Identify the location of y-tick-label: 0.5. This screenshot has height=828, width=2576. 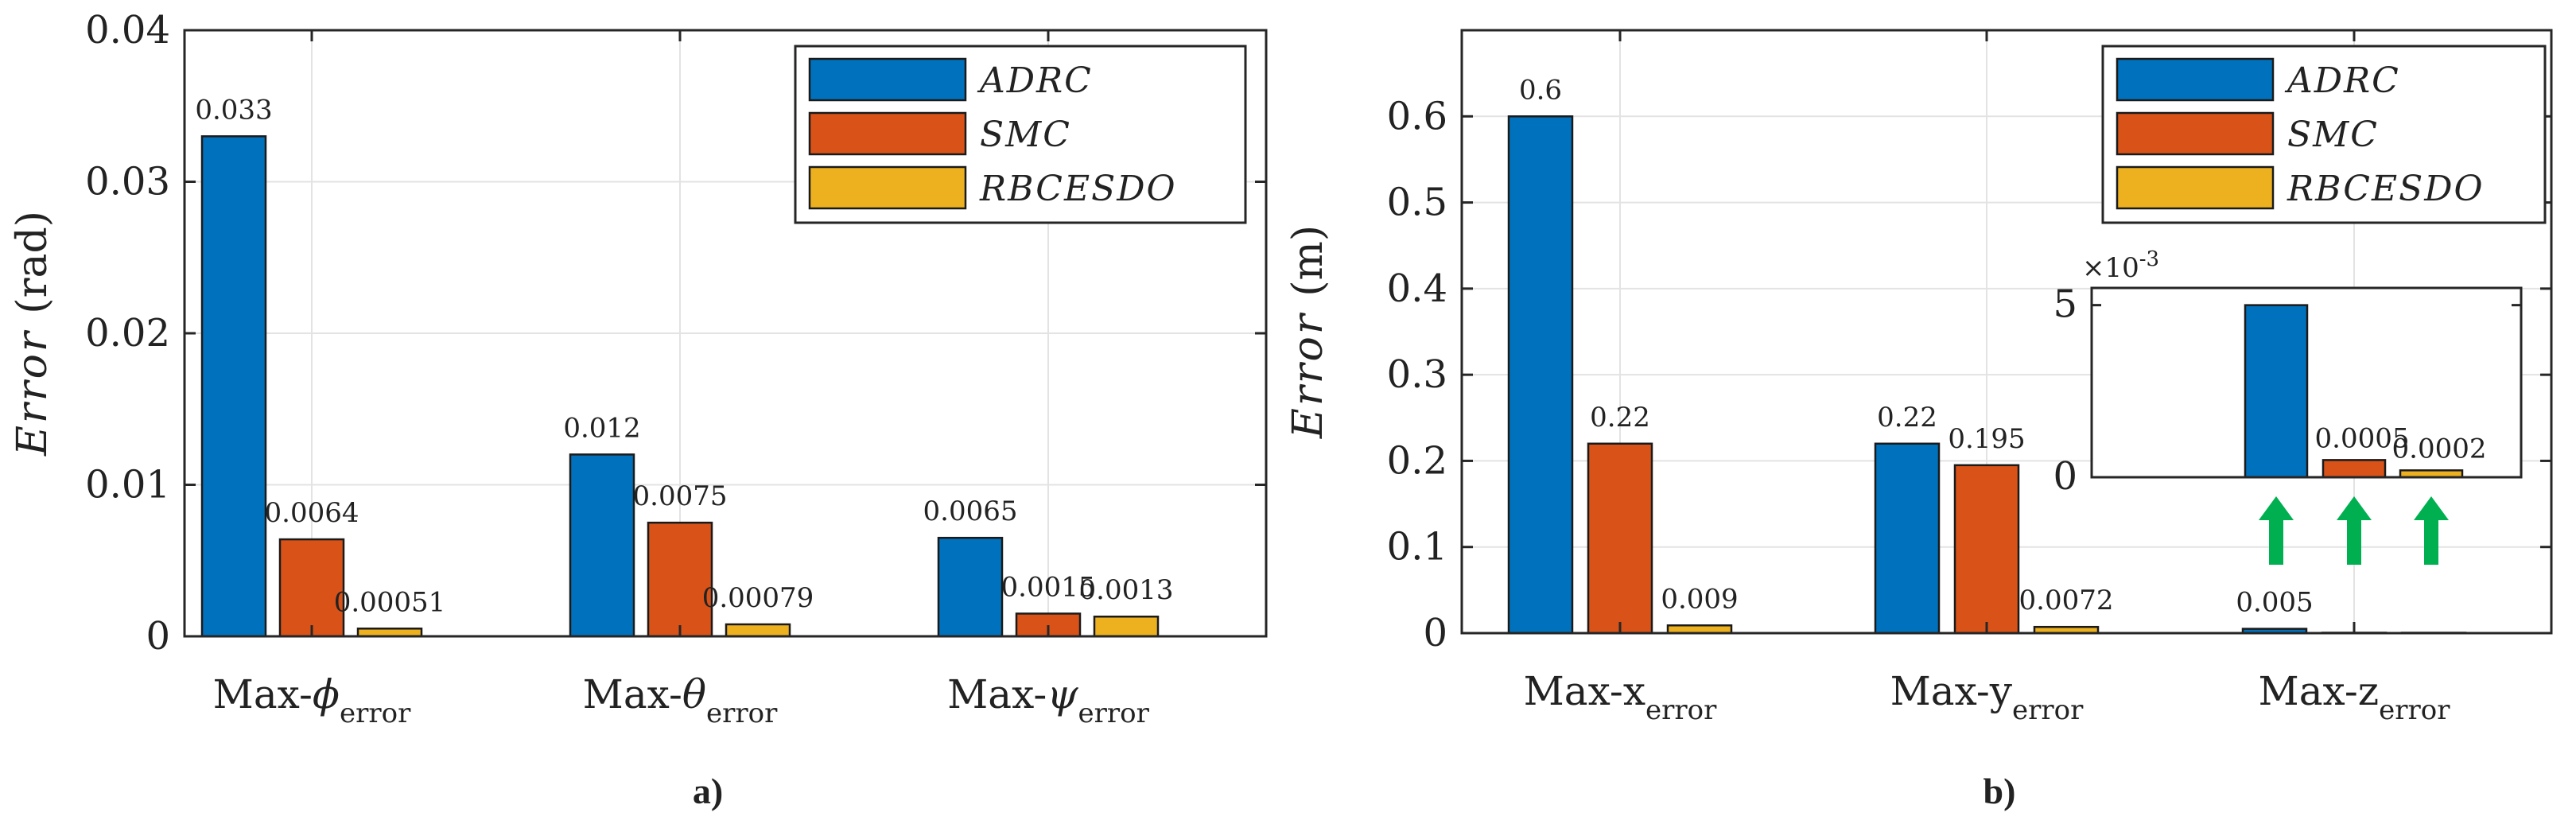
(1417, 203).